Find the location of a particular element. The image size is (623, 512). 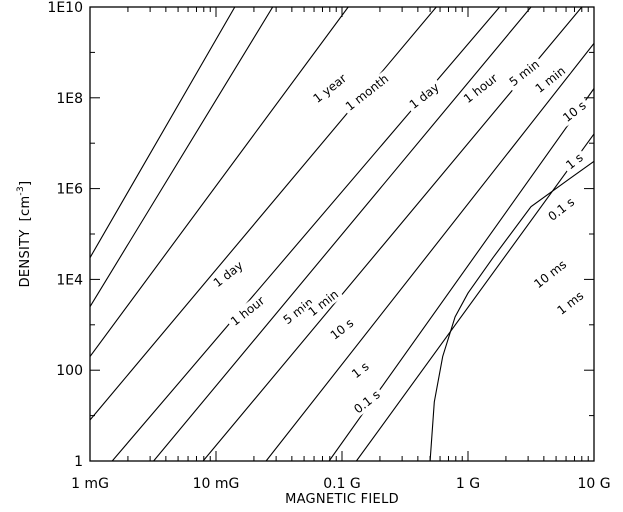

x-tick-label: 1 mG is located at coordinates (90, 484).